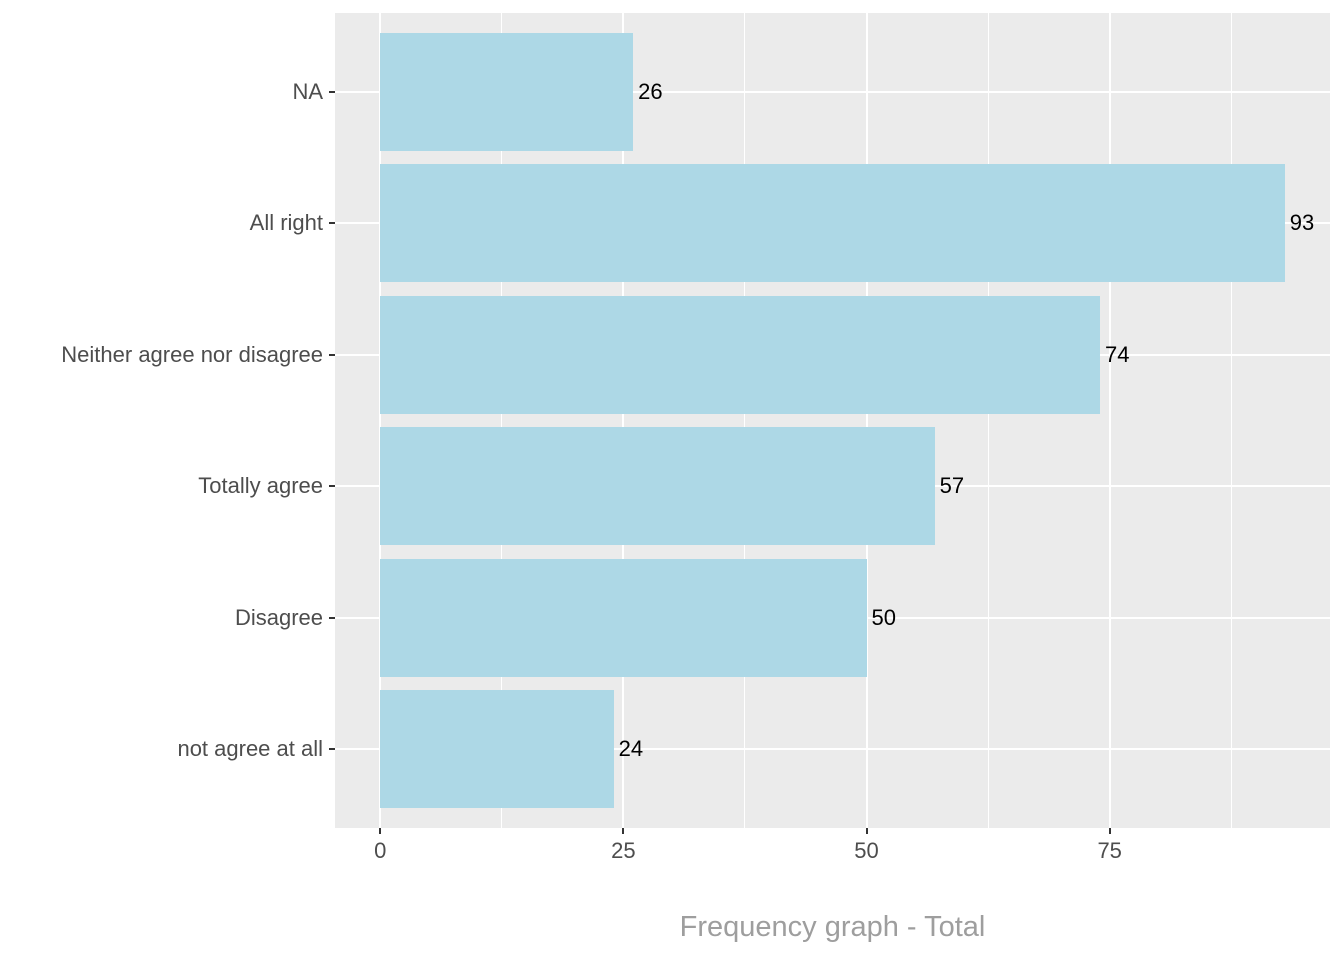  What do you see at coordinates (192, 354) in the screenshot?
I see `y-axis-category-label: Neither agree nor disagree` at bounding box center [192, 354].